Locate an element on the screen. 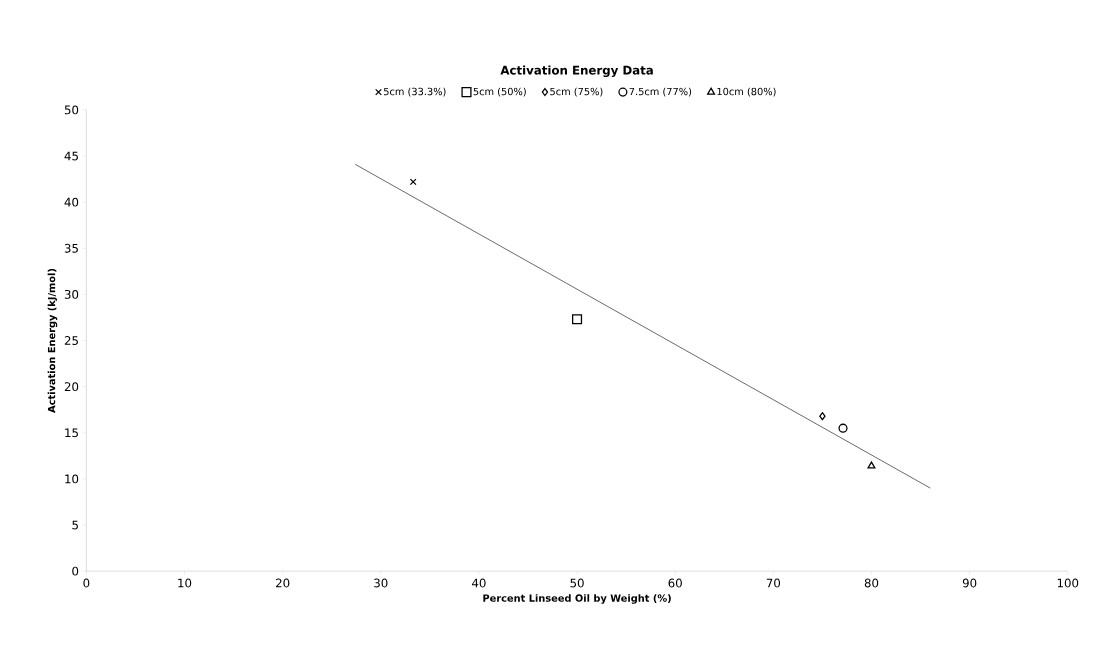  x-tick-label: 0 is located at coordinates (86, 583).